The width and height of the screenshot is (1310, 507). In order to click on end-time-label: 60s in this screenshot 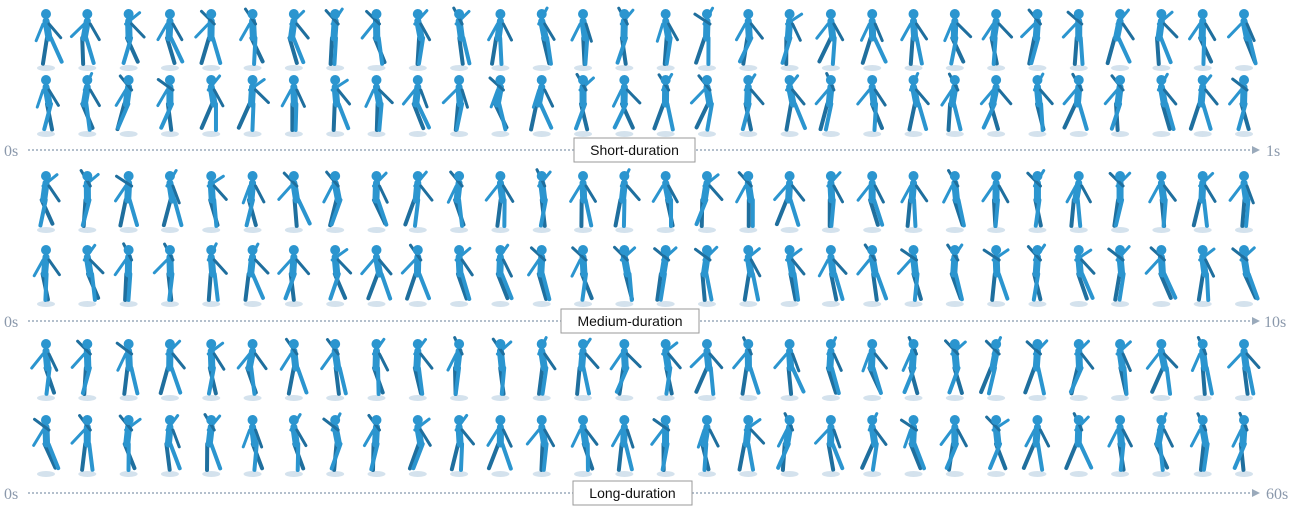, I will do `click(1277, 494)`.